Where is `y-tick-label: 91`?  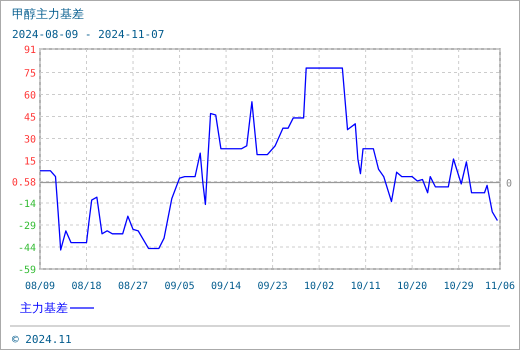
y-tick-label: 91 is located at coordinates (30, 50).